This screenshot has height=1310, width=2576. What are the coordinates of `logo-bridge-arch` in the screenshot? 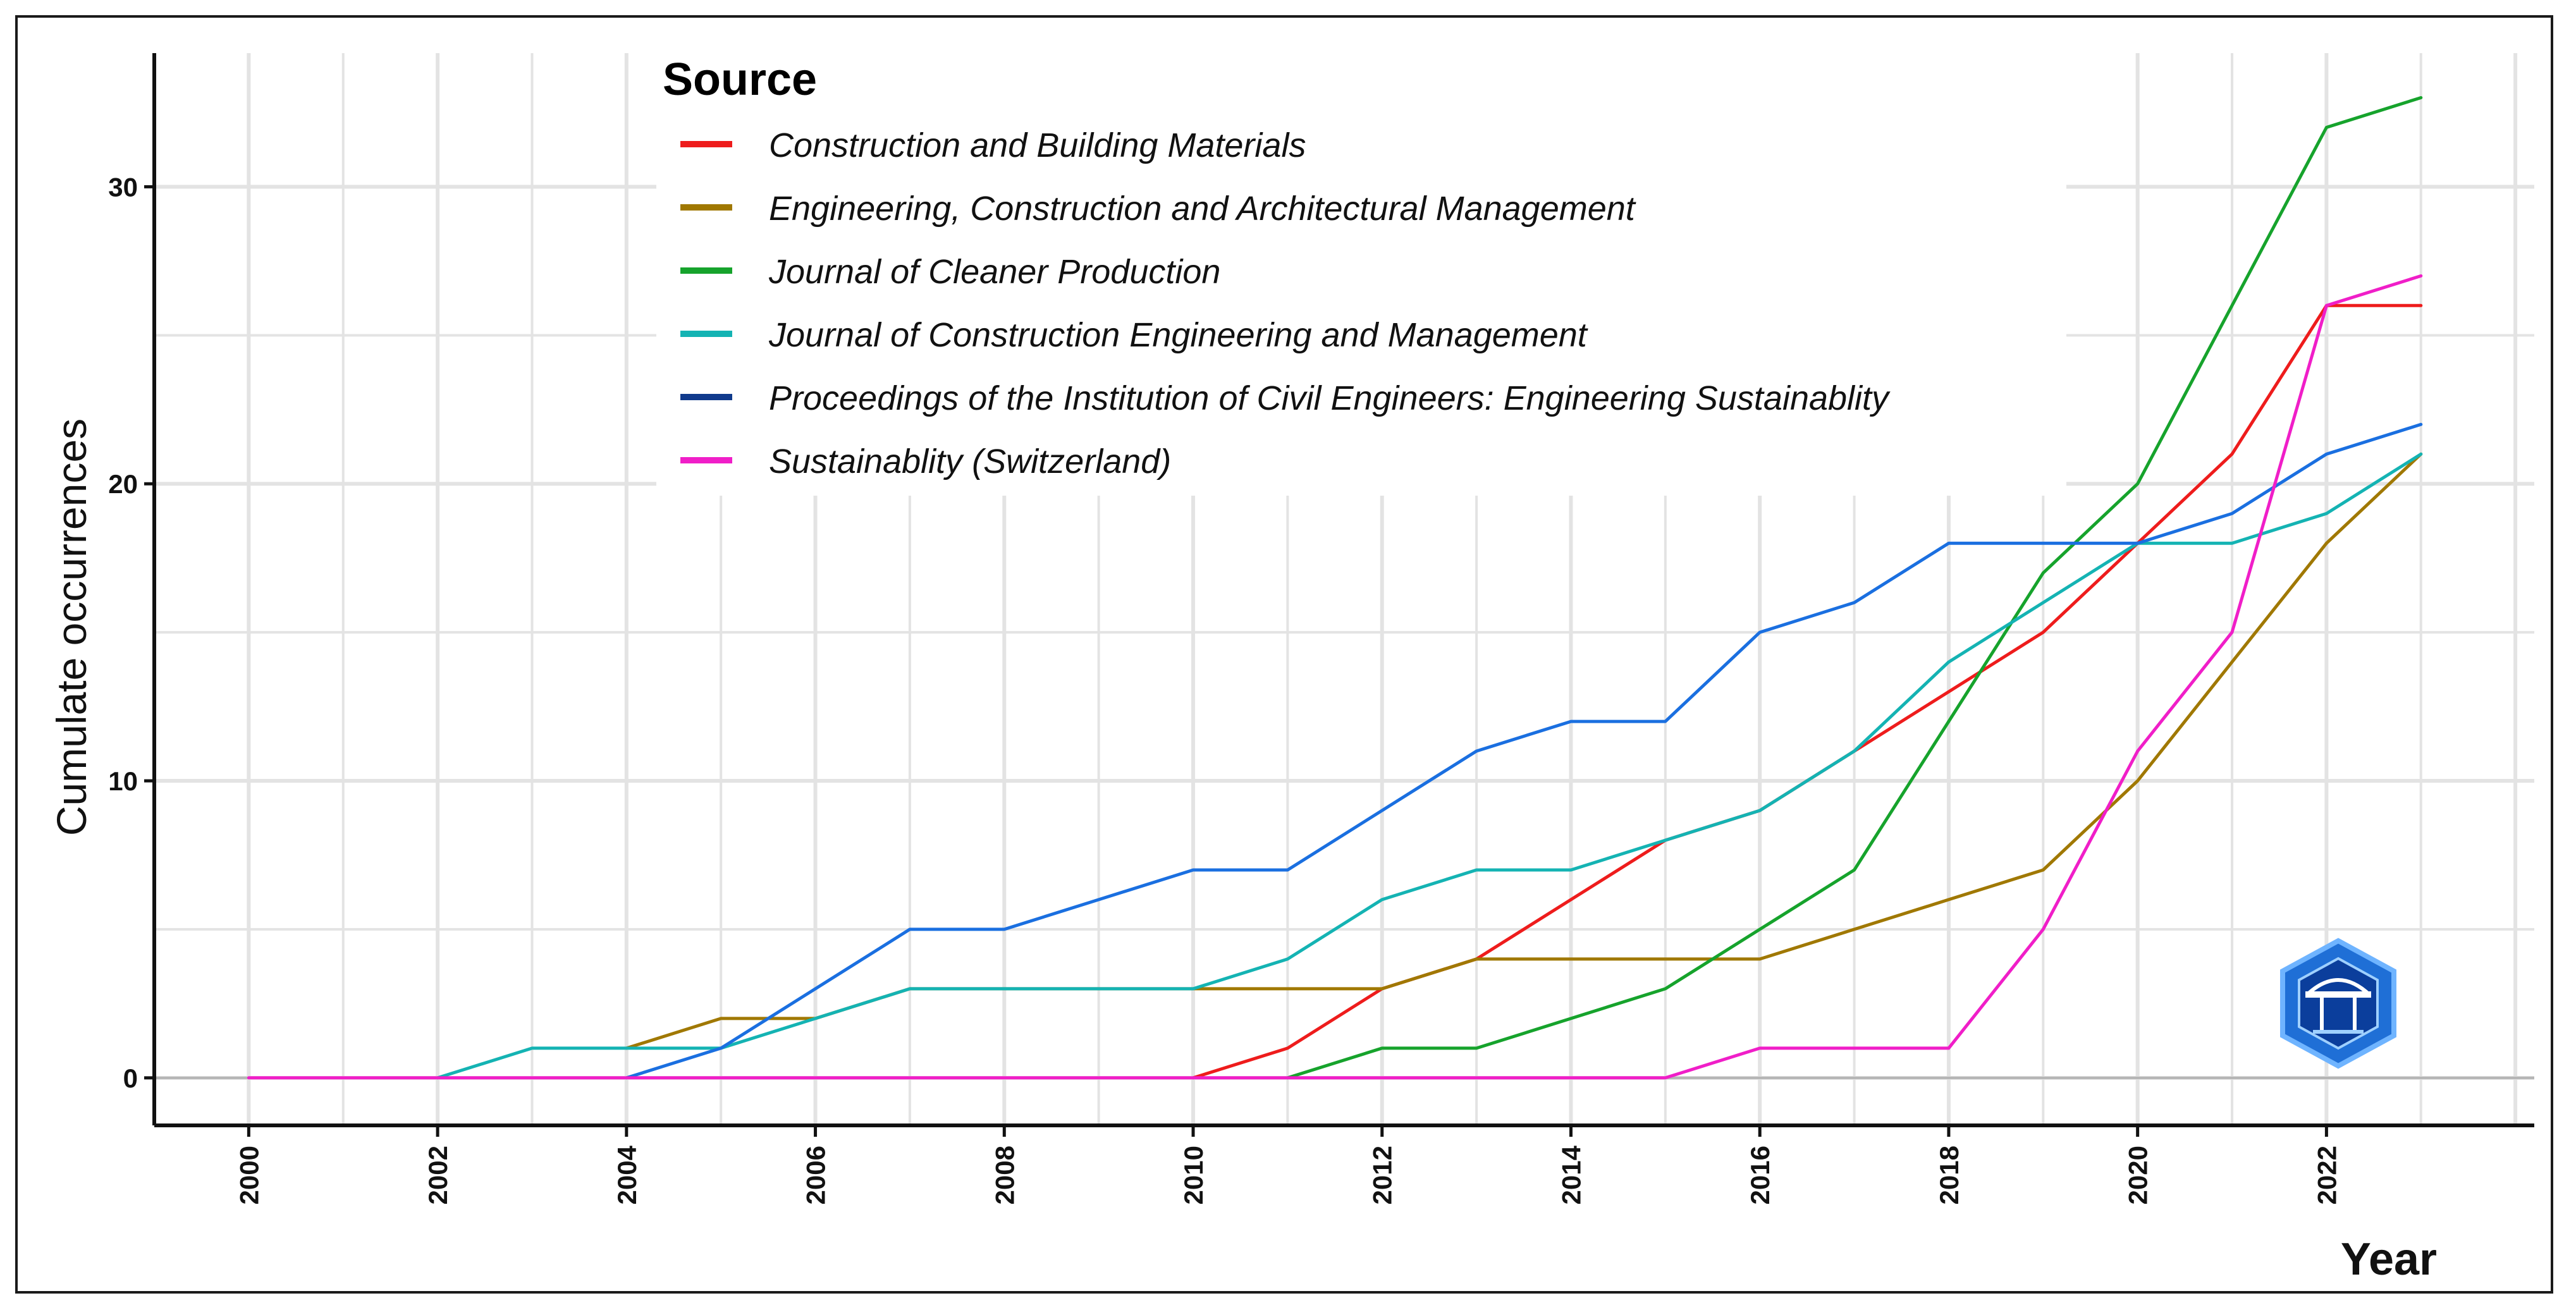 It's located at (2338, 987).